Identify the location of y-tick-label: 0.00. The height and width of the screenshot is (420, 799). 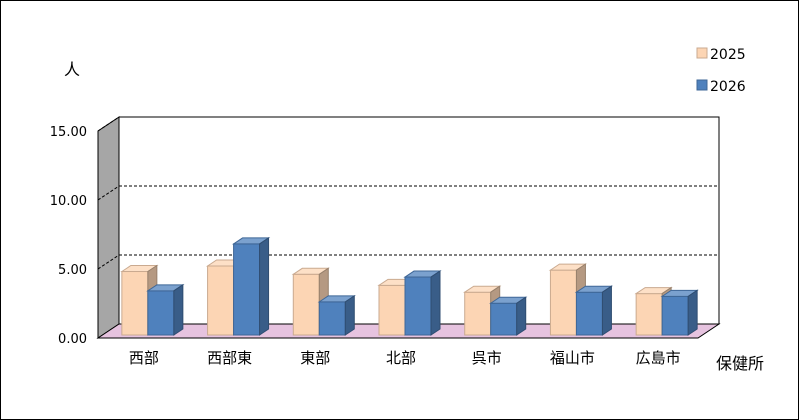
(72, 339).